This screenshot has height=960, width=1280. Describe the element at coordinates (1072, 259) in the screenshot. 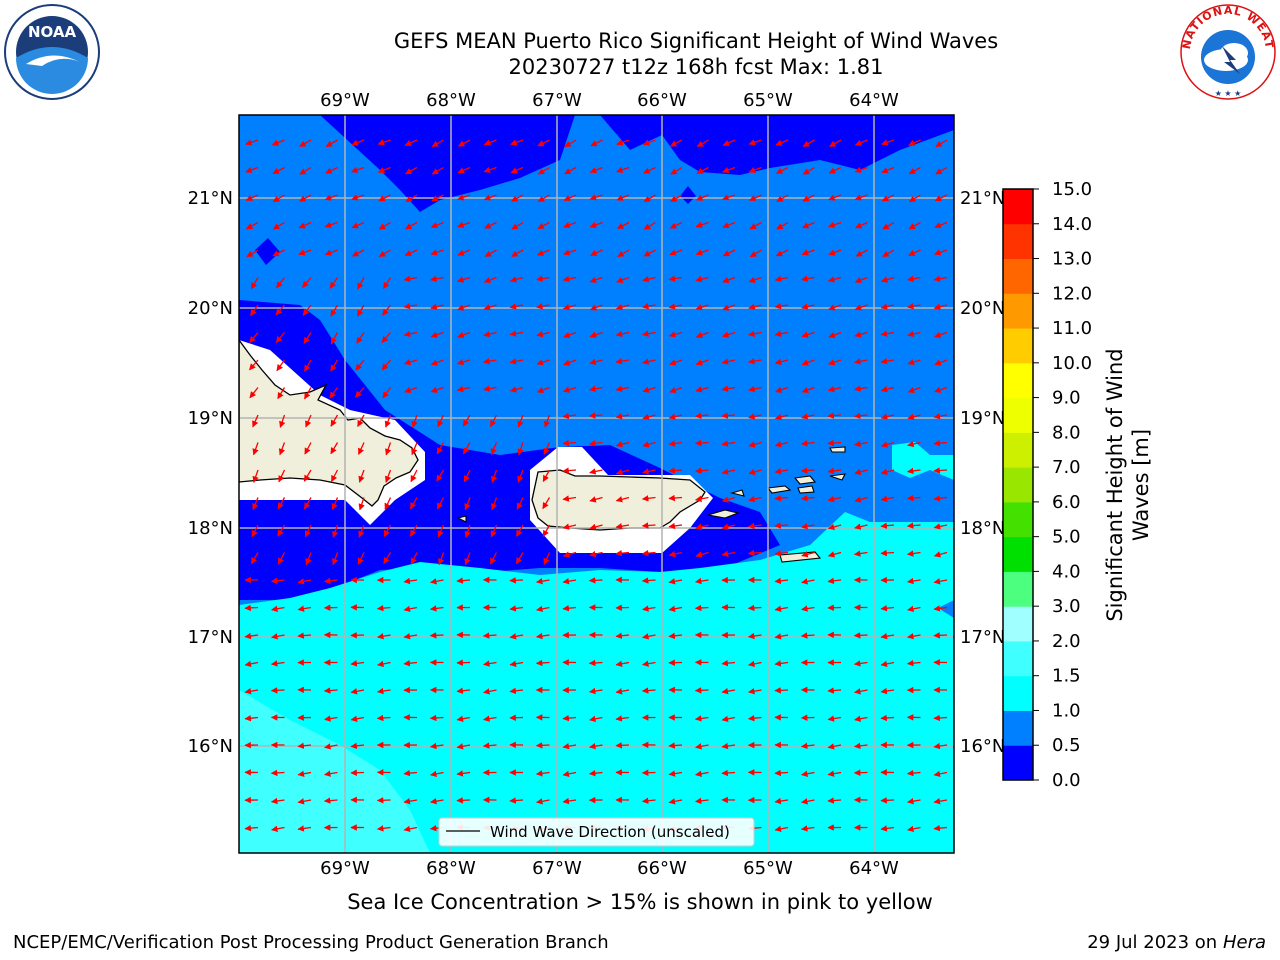

I see `colorbar-tick-label: 13.0` at that location.